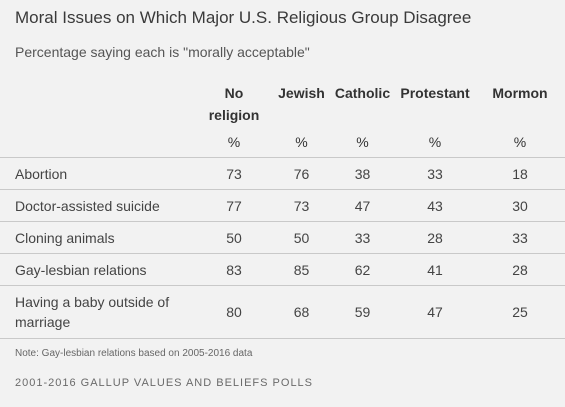 The height and width of the screenshot is (407, 565). I want to click on value-cell: 25, so click(520, 312).